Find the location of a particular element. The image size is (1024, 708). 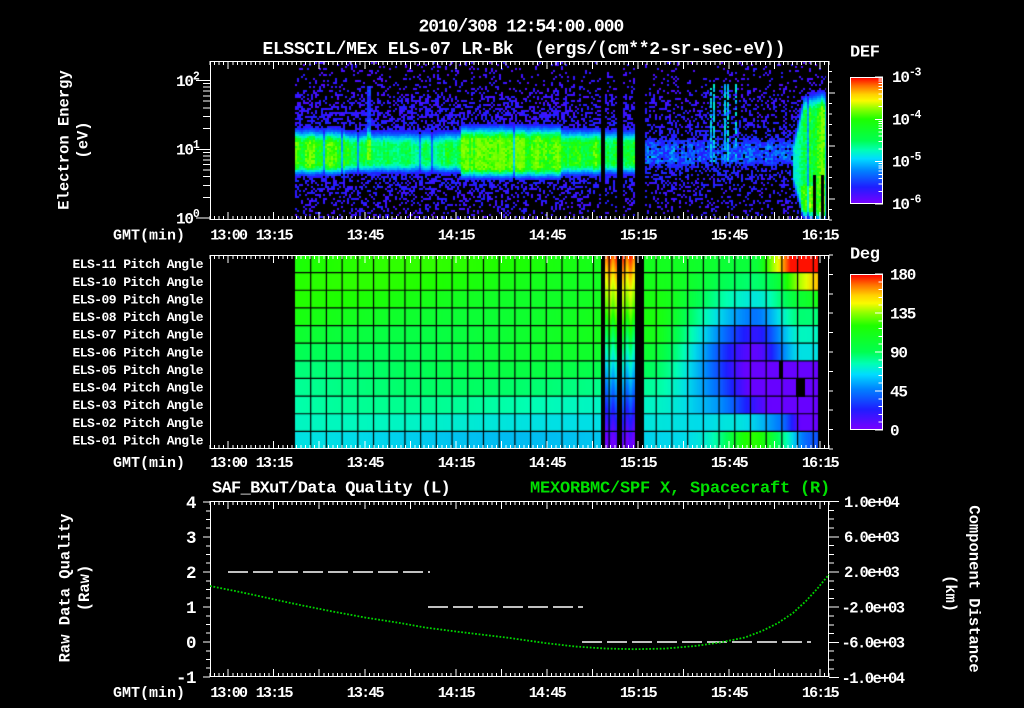

svg-text: Deg is located at coordinates (865, 255).